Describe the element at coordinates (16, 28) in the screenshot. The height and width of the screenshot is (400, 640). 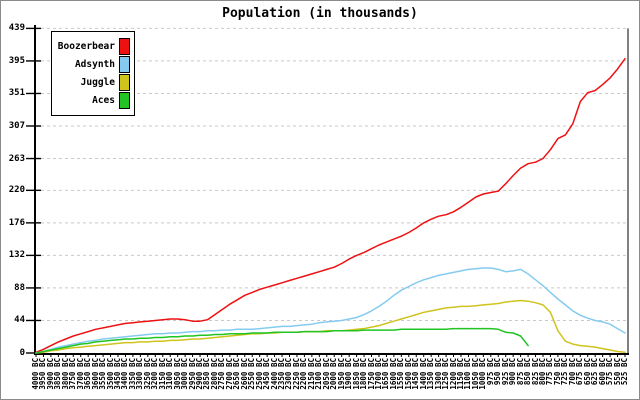
I see `y-tick-label: 439` at that location.